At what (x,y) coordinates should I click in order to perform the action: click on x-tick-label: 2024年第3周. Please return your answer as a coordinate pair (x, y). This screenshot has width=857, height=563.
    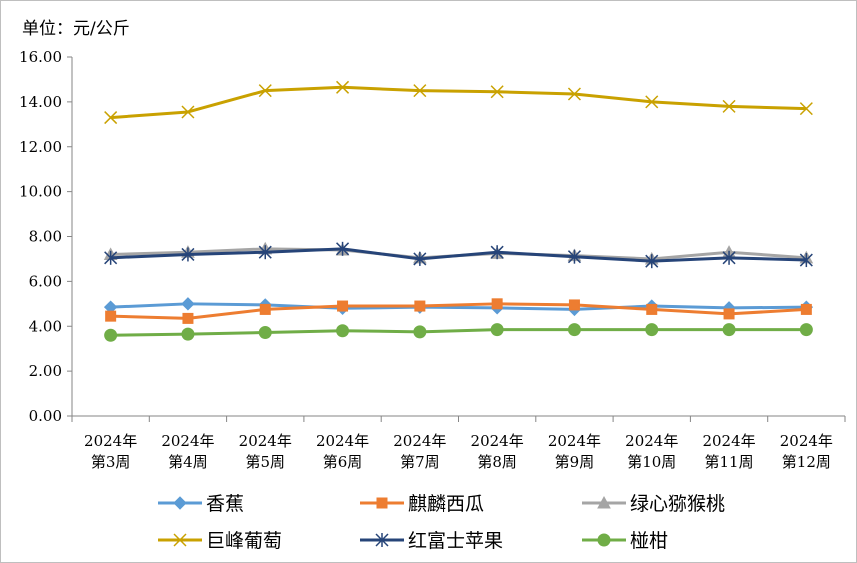
    Looking at the image, I should click on (110, 451).